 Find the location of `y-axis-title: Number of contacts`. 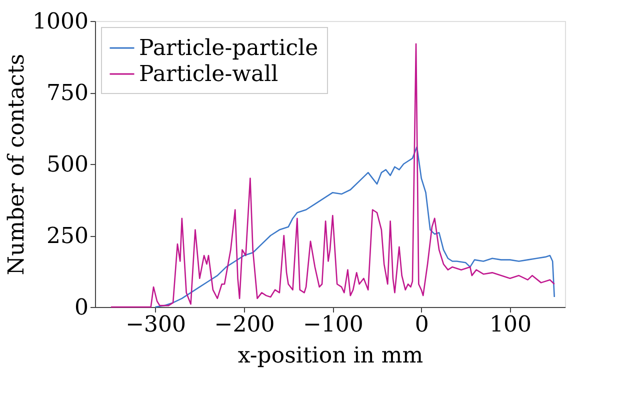

y-axis-title: Number of contacts is located at coordinates (17, 165).